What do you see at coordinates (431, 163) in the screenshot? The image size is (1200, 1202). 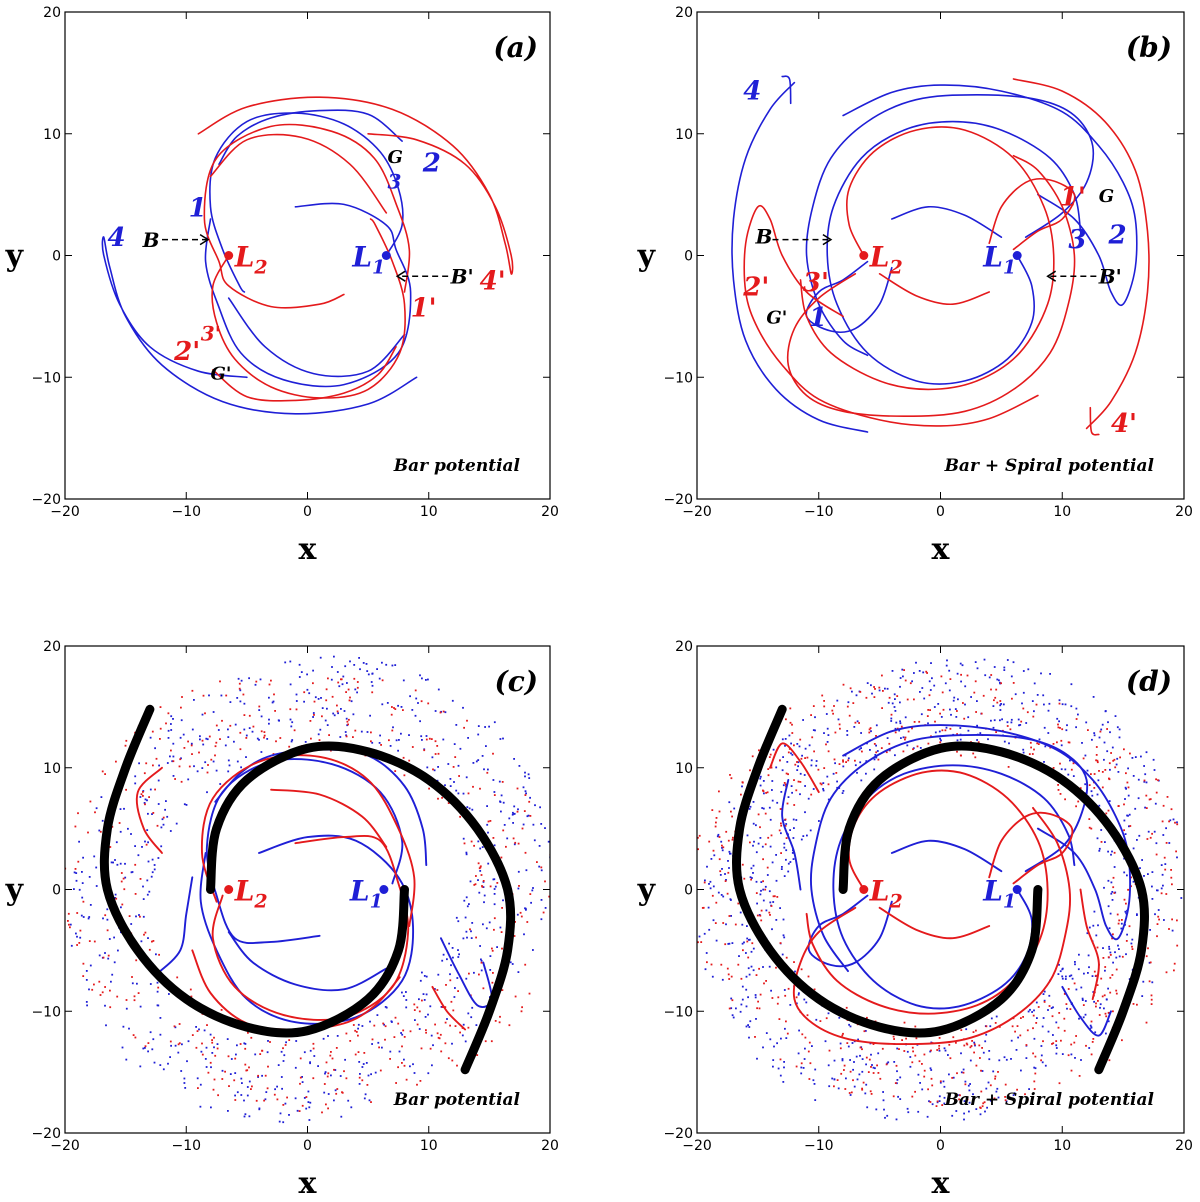 I see `manifold-label: 2` at bounding box center [431, 163].